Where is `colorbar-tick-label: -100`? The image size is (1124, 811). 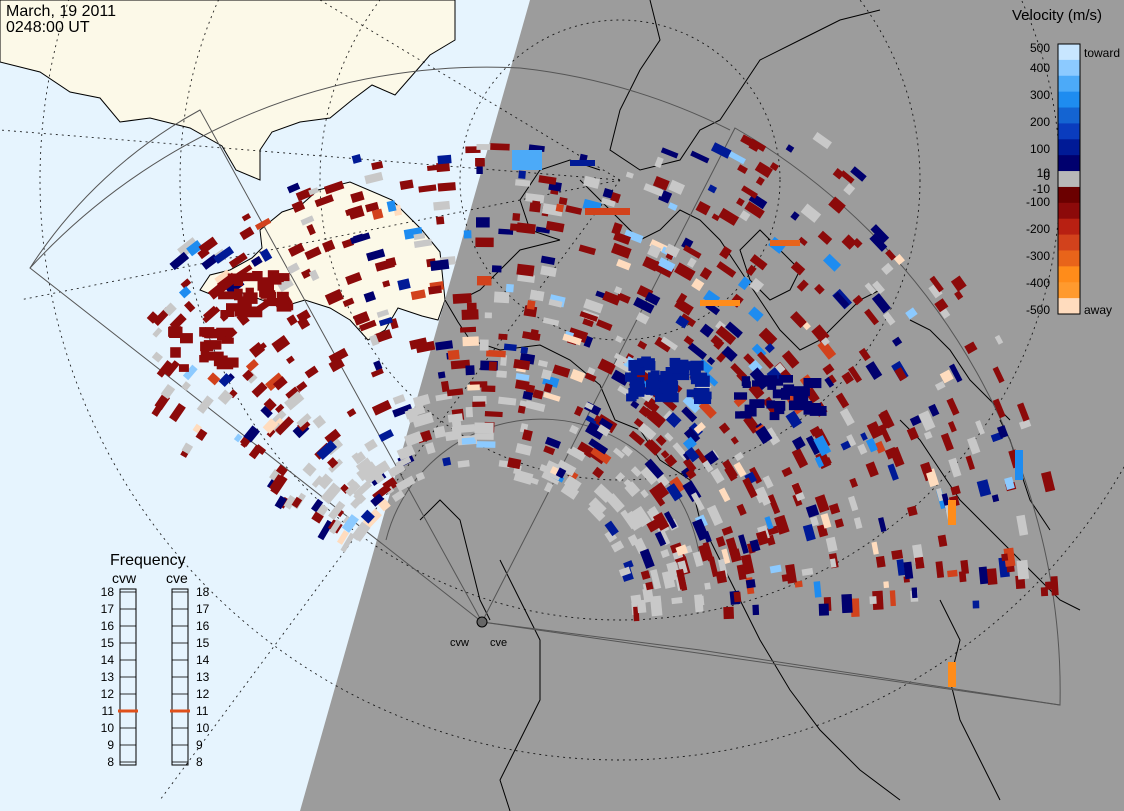
colorbar-tick-label: -100 is located at coordinates (1038, 202).